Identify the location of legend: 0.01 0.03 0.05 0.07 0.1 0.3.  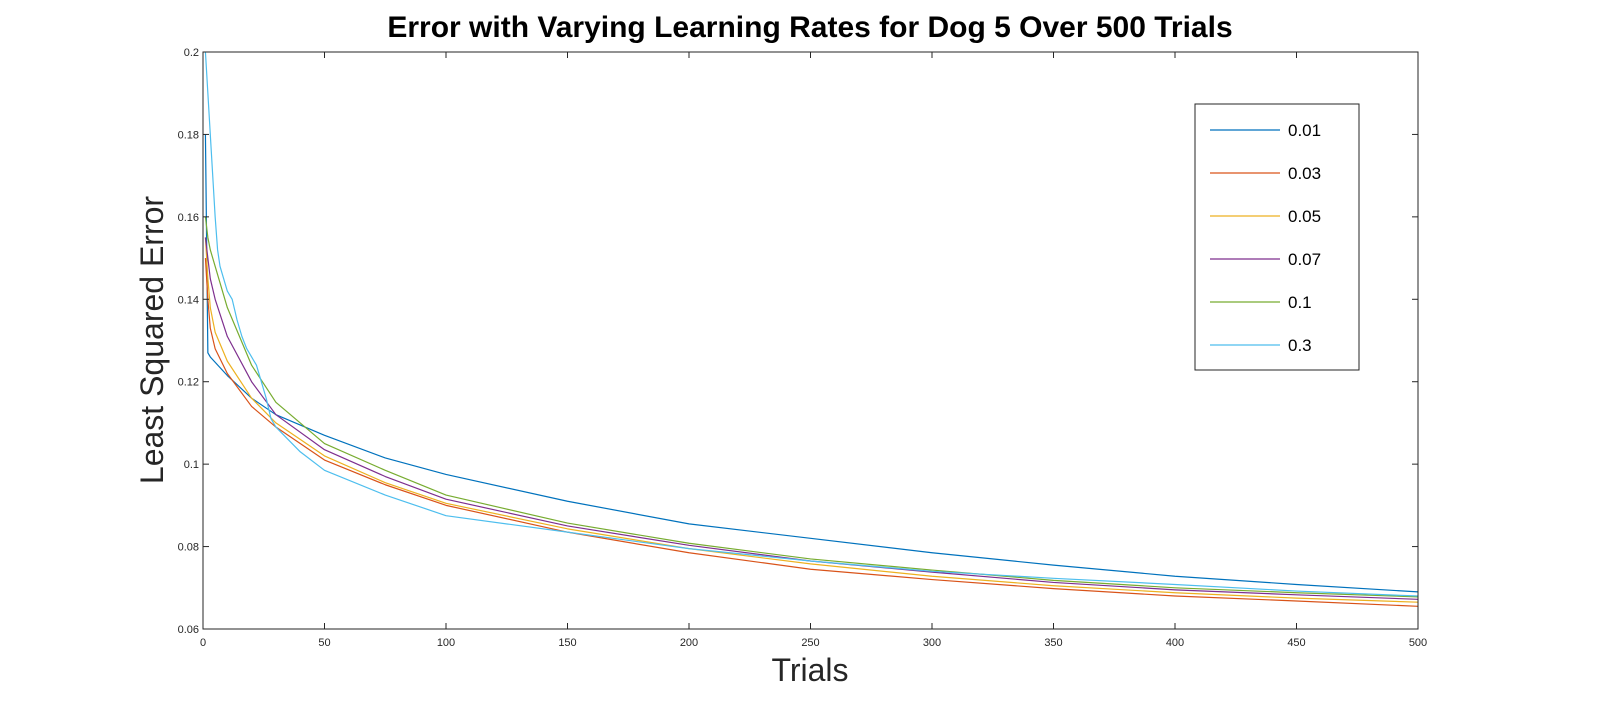
(1277, 237).